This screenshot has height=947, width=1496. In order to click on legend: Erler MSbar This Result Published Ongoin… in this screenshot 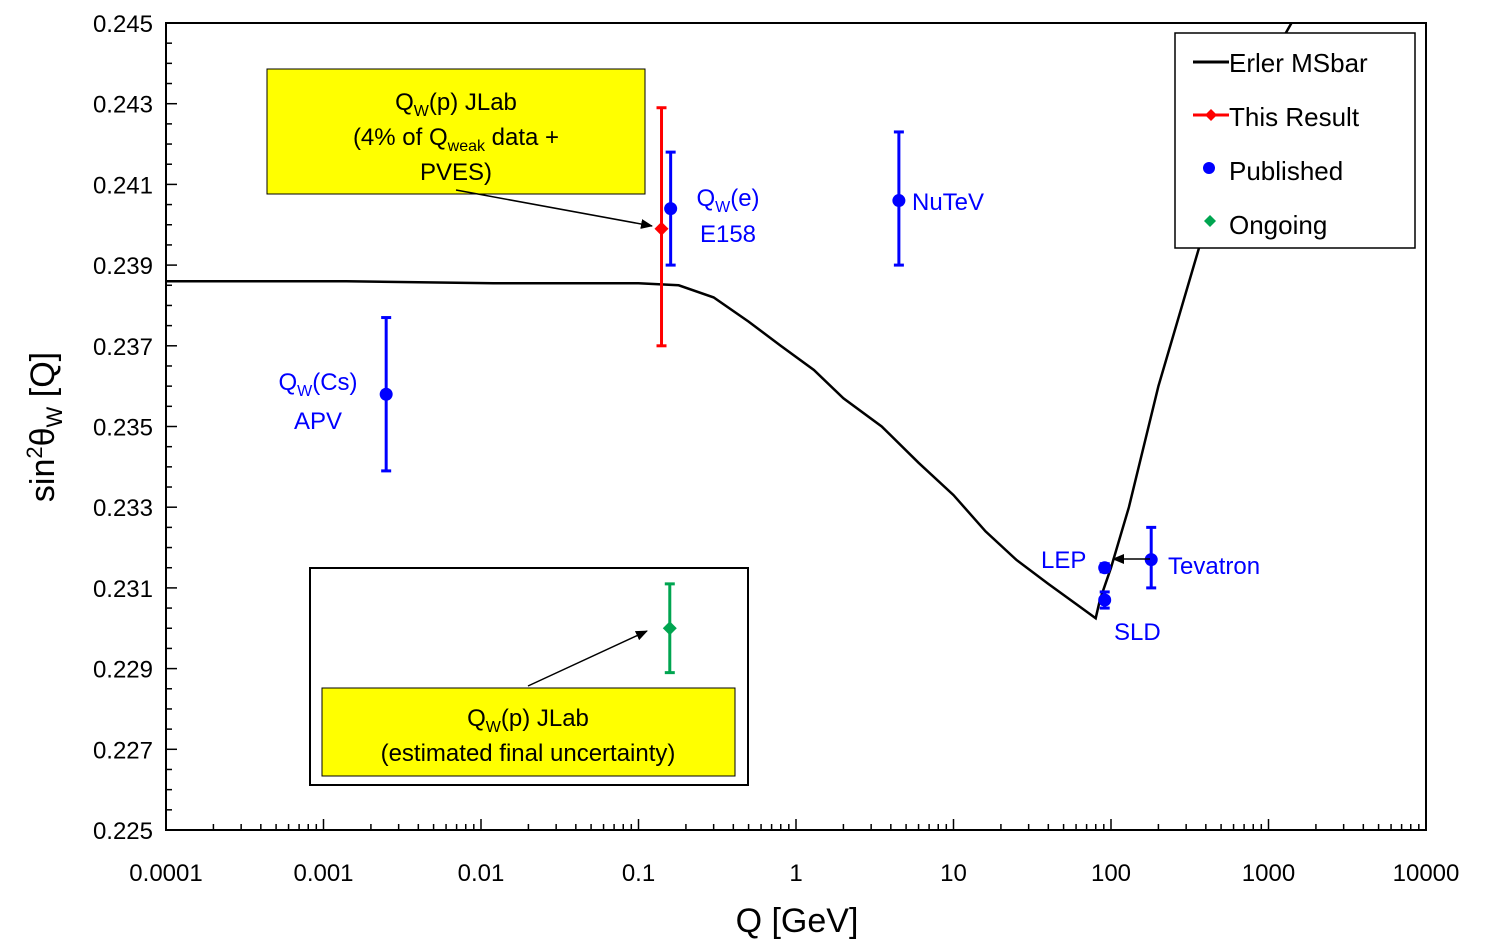, I will do `click(1295, 140)`.